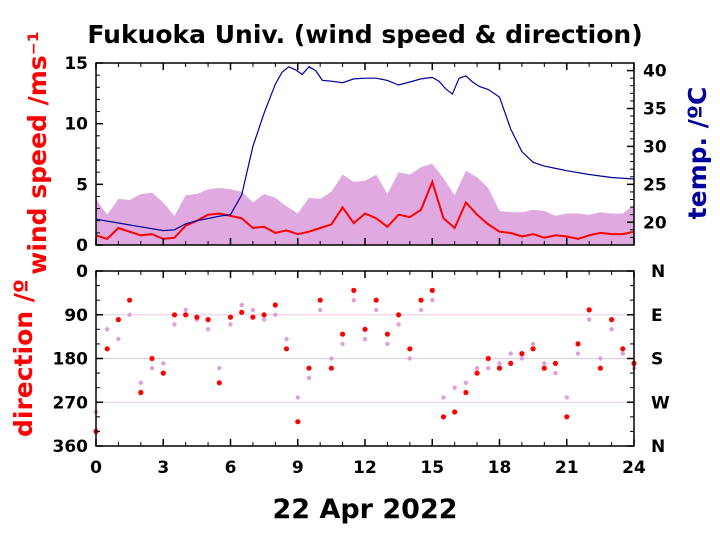 This screenshot has height=535, width=720. I want to click on temperature-tick-label: 25, so click(655, 185).